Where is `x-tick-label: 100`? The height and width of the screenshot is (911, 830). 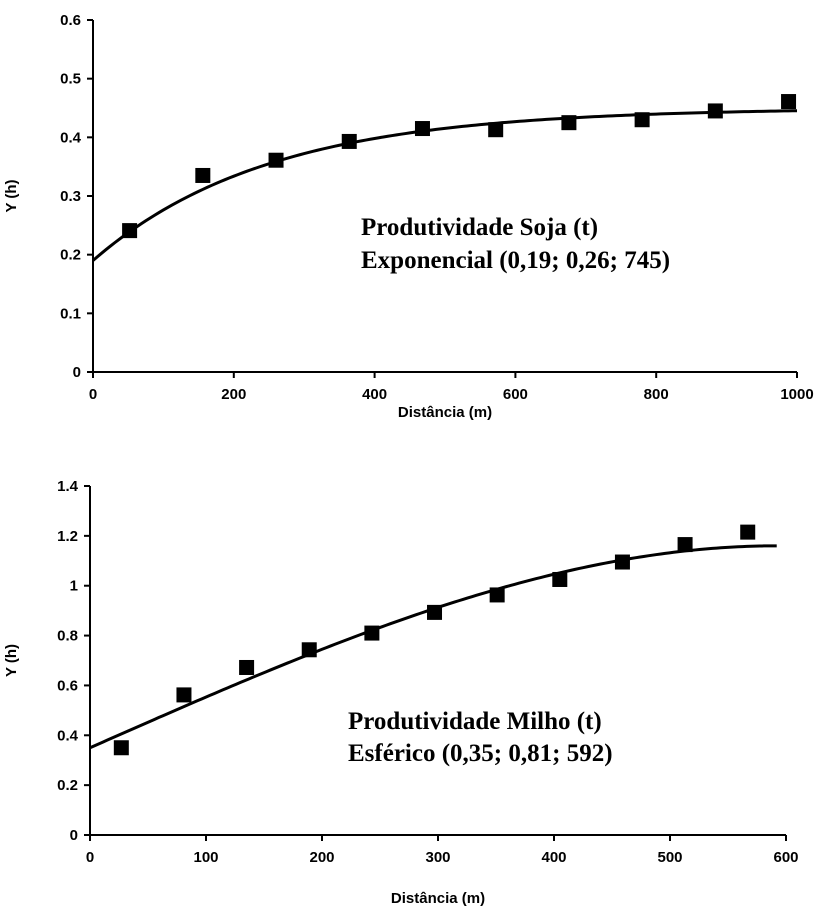 x-tick-label: 100 is located at coordinates (205, 857).